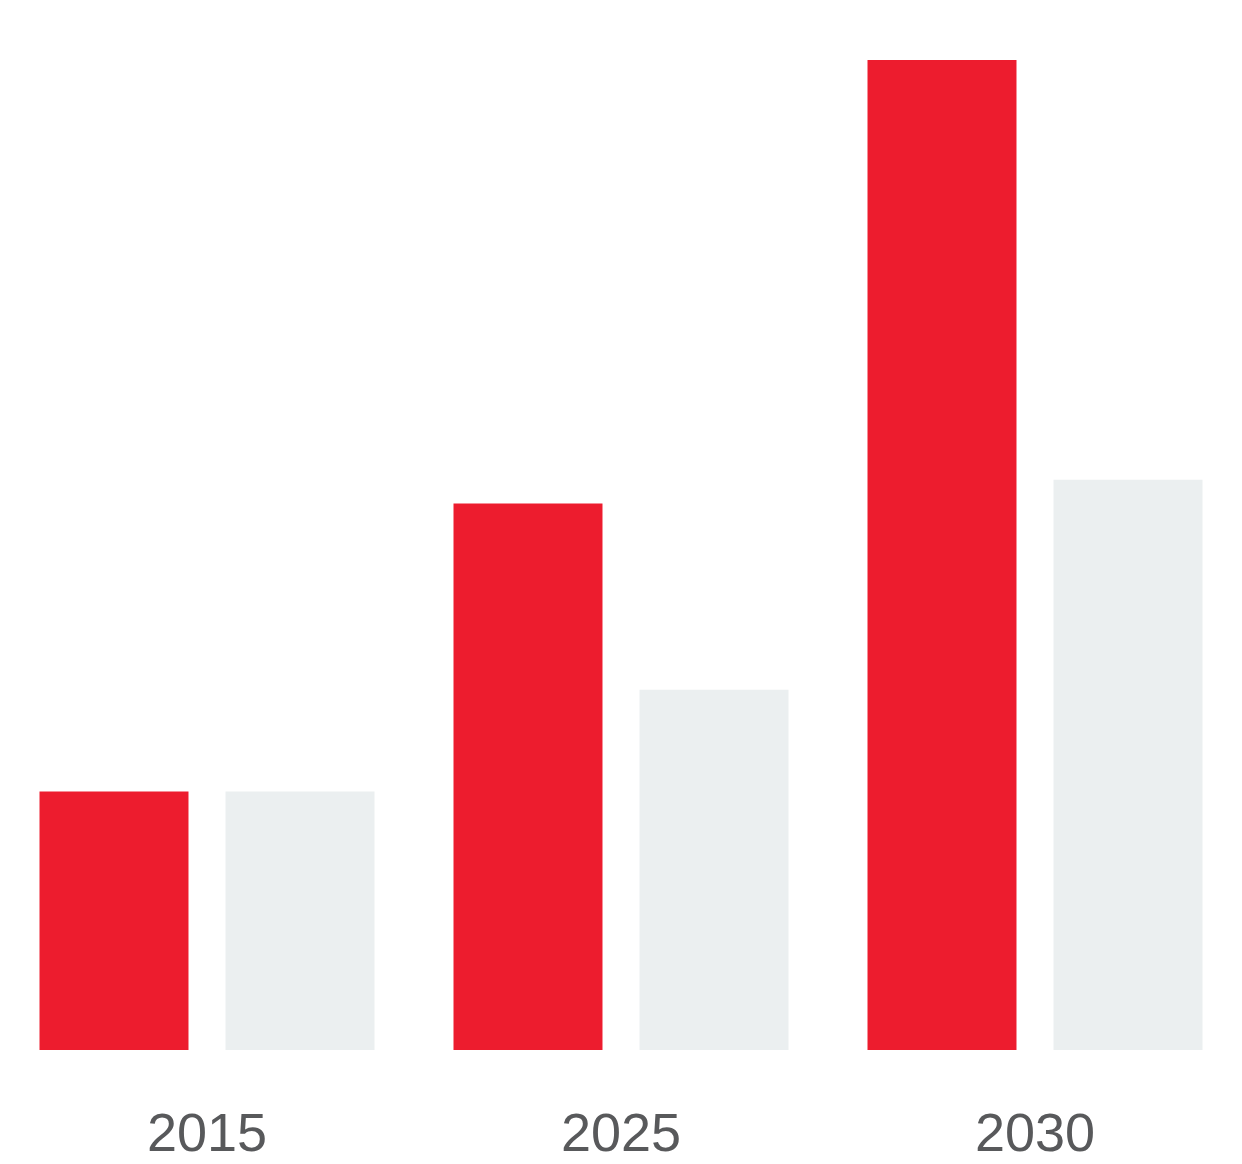 Image resolution: width=1242 pixels, height=1164 pixels. Describe the element at coordinates (621, 1132) in the screenshot. I see `x-tick-label: 2025` at that location.